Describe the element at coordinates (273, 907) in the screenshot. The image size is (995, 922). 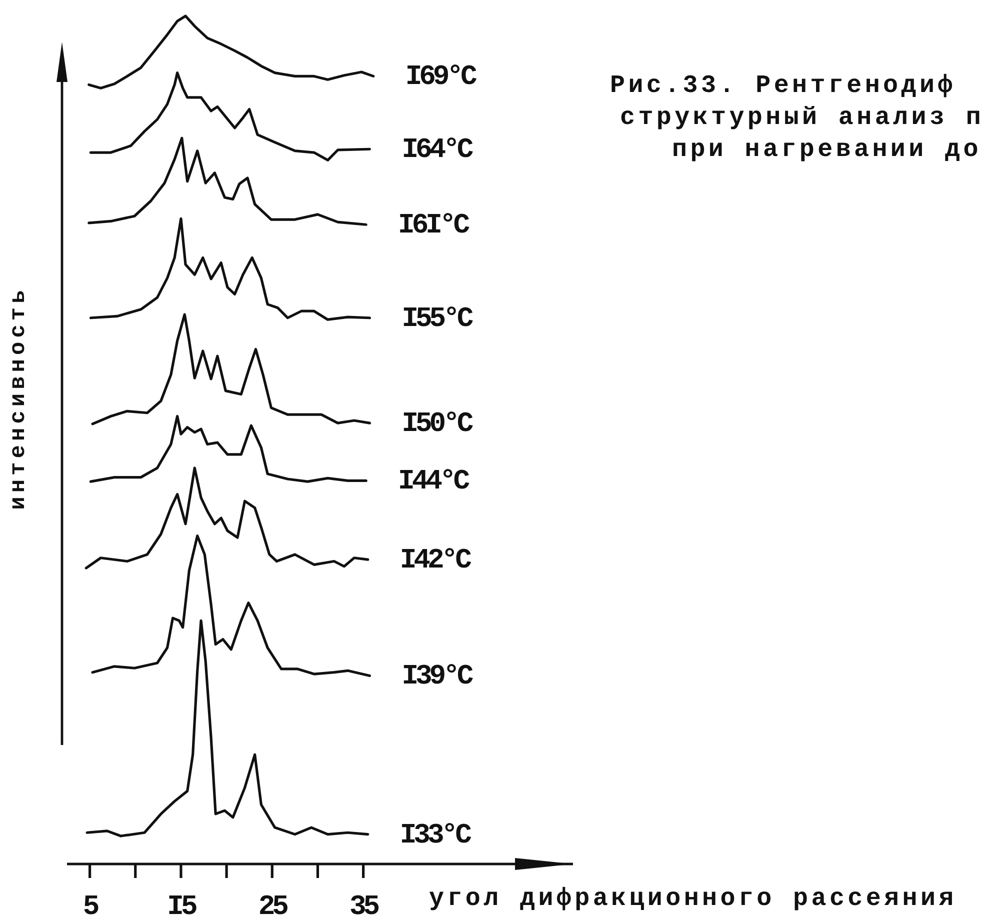
I see `x-tick-label: 25` at that location.